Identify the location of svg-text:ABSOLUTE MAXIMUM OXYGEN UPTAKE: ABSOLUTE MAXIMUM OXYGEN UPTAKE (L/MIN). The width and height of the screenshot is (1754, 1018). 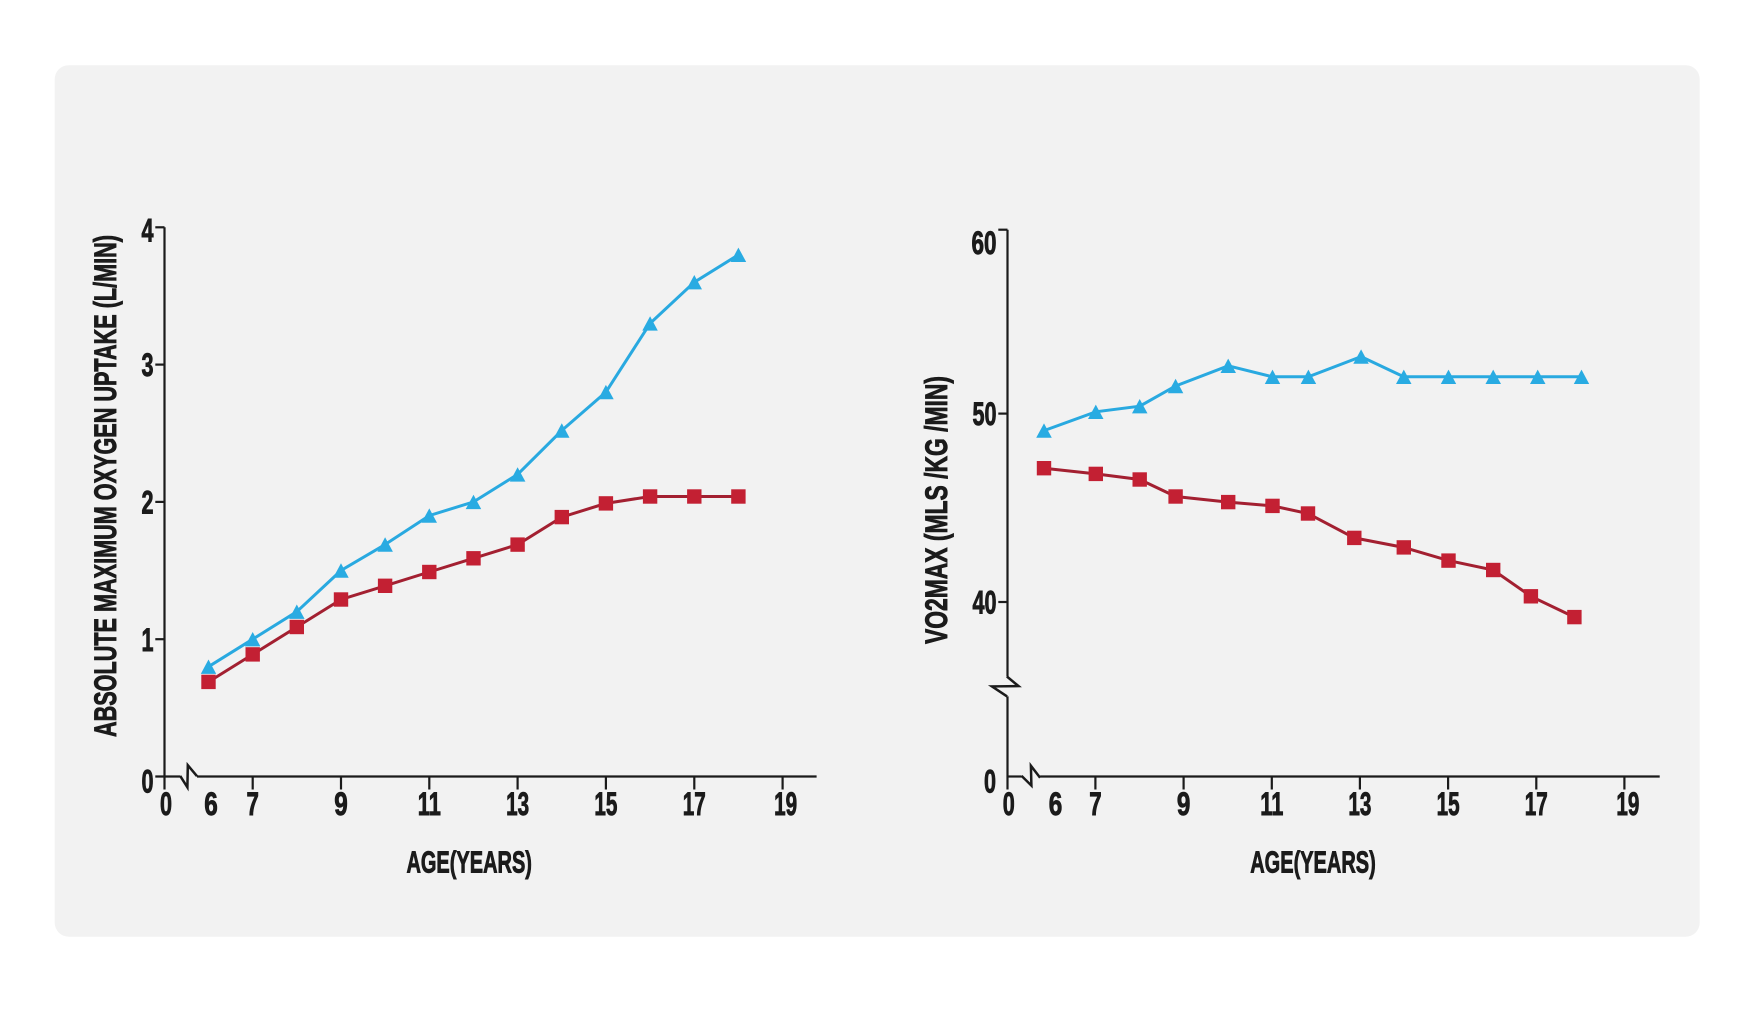
(105, 486).